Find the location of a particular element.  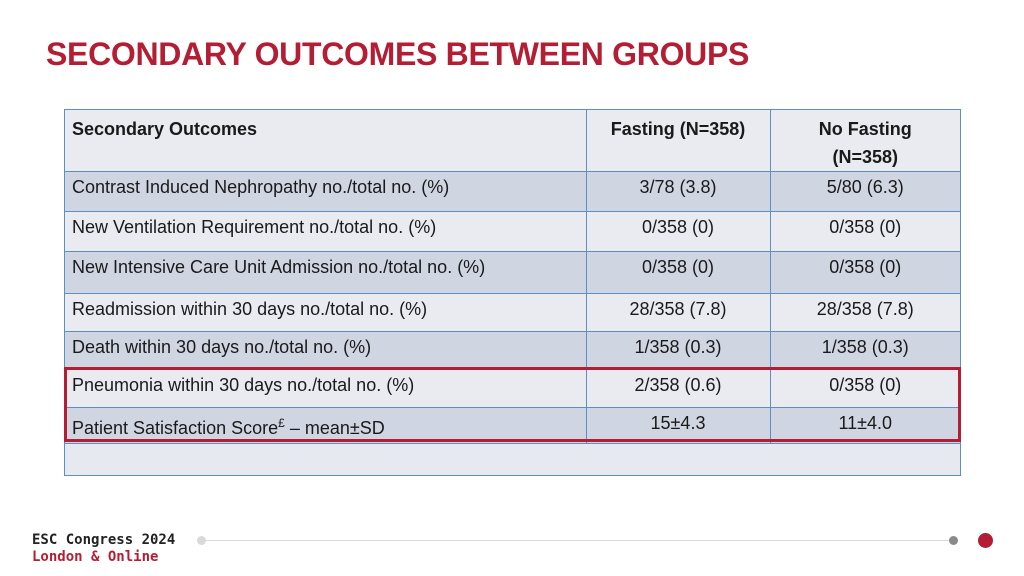

logo-london: London is located at coordinates (57, 557).